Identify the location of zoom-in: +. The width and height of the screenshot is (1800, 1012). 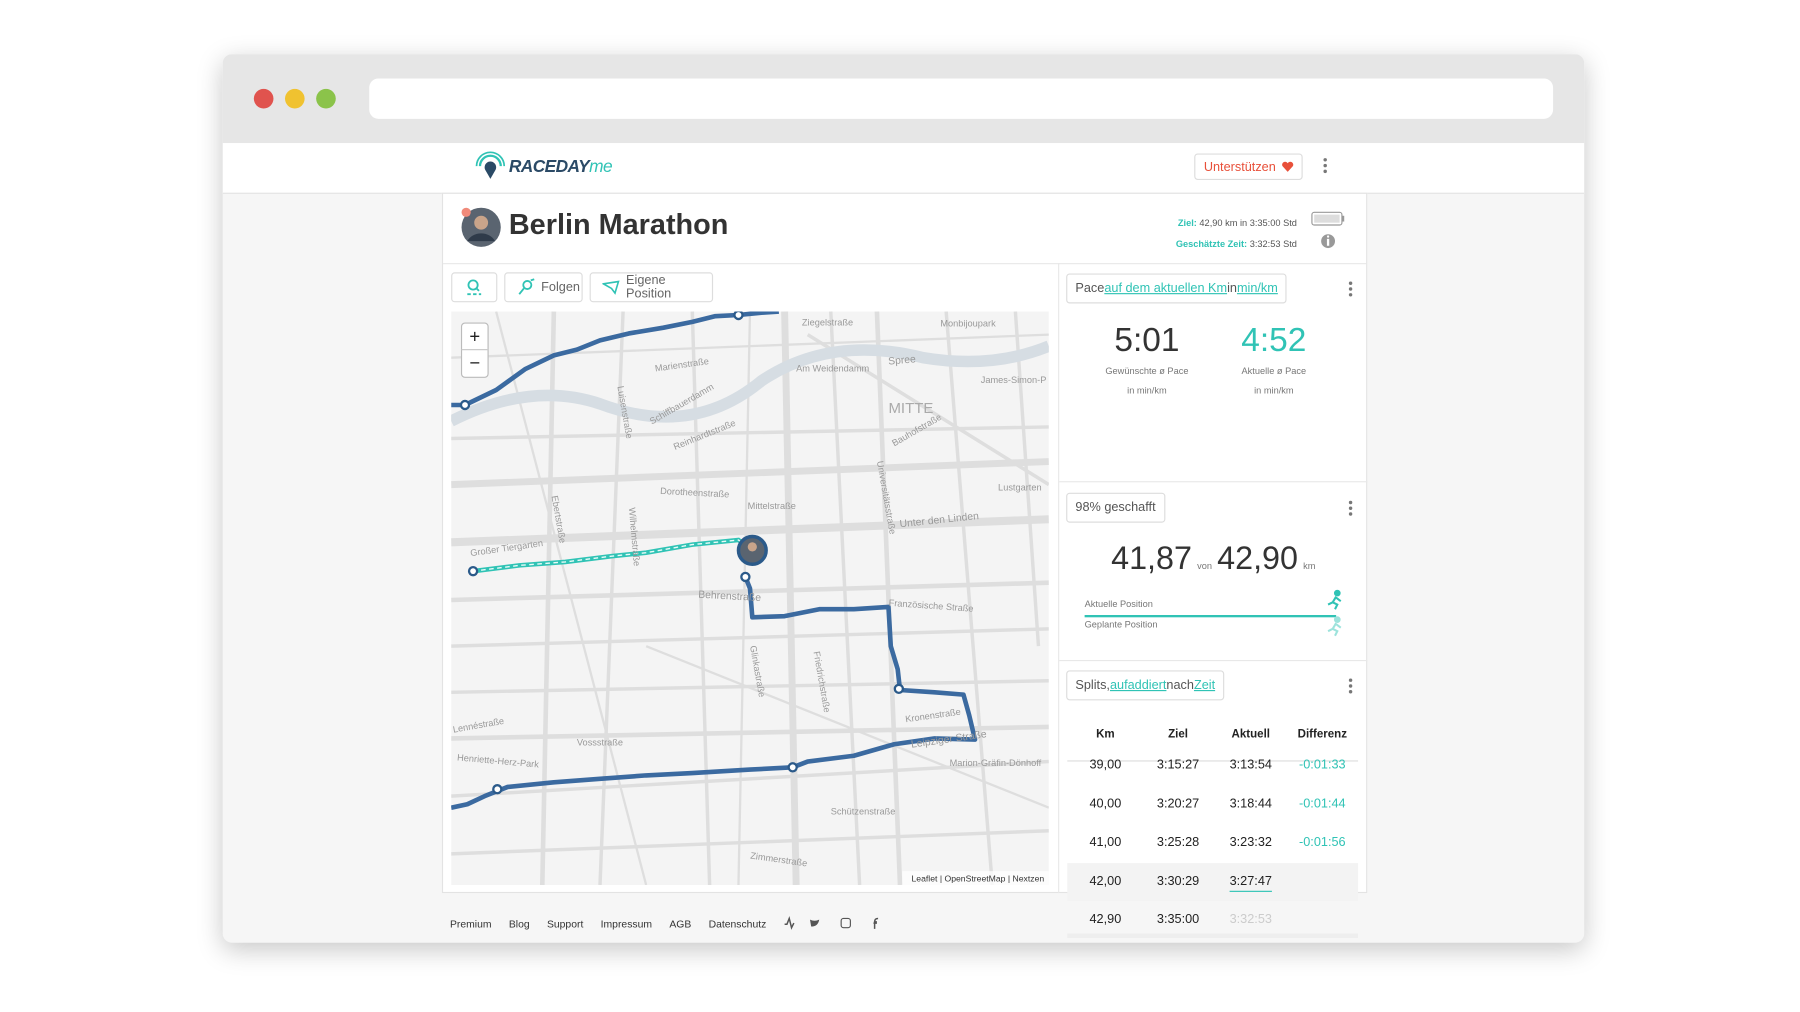
(474, 336).